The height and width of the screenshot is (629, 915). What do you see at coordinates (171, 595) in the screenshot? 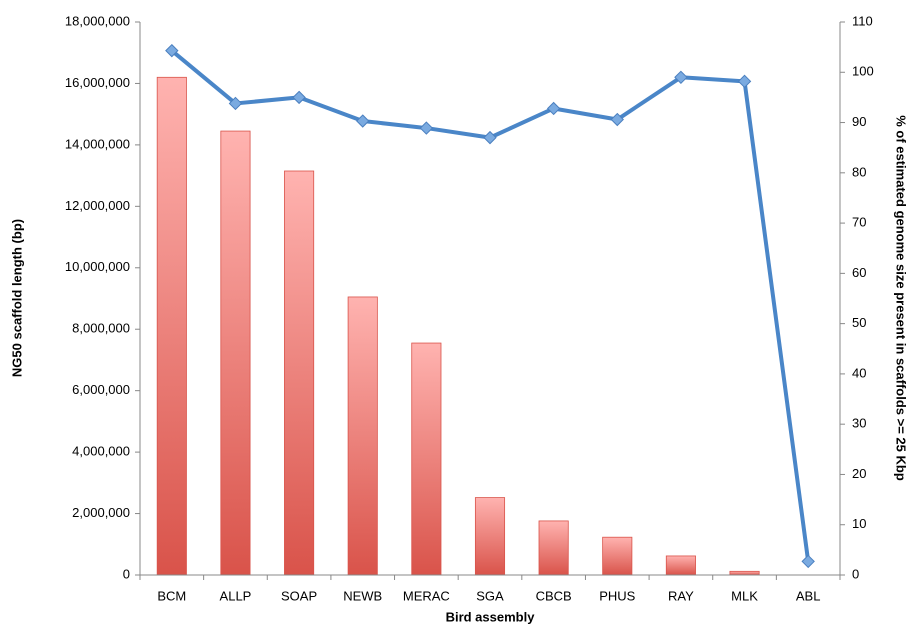
I see `x-tick-label: BCM` at bounding box center [171, 595].